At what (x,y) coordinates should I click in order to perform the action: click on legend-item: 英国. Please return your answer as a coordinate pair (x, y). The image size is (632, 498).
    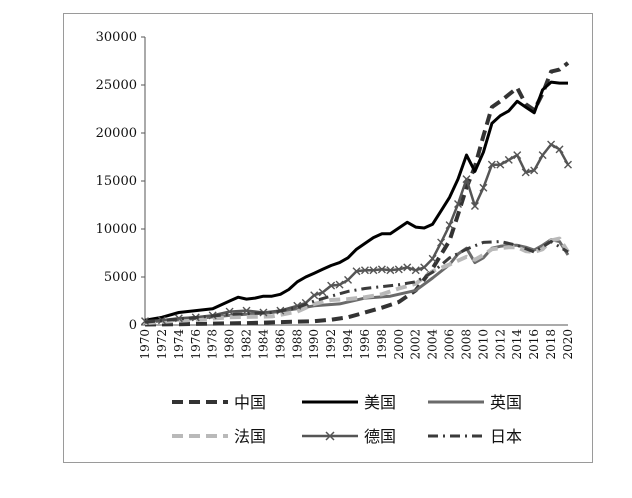
    Looking at the image, I should click on (475, 402).